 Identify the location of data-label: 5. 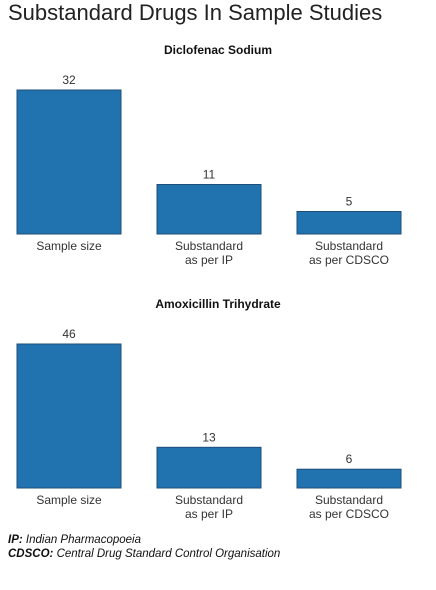
(349, 202).